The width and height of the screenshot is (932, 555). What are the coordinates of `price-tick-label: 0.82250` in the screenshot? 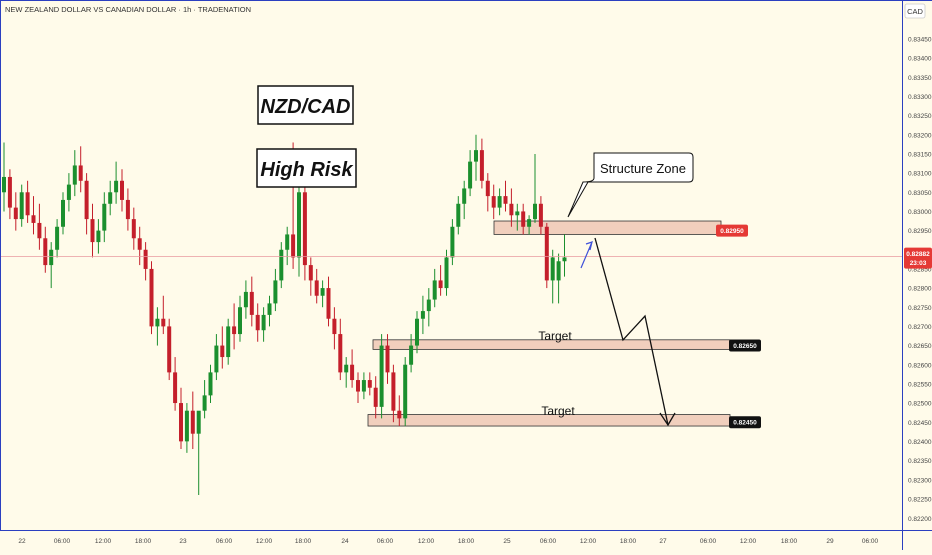 It's located at (920, 500).